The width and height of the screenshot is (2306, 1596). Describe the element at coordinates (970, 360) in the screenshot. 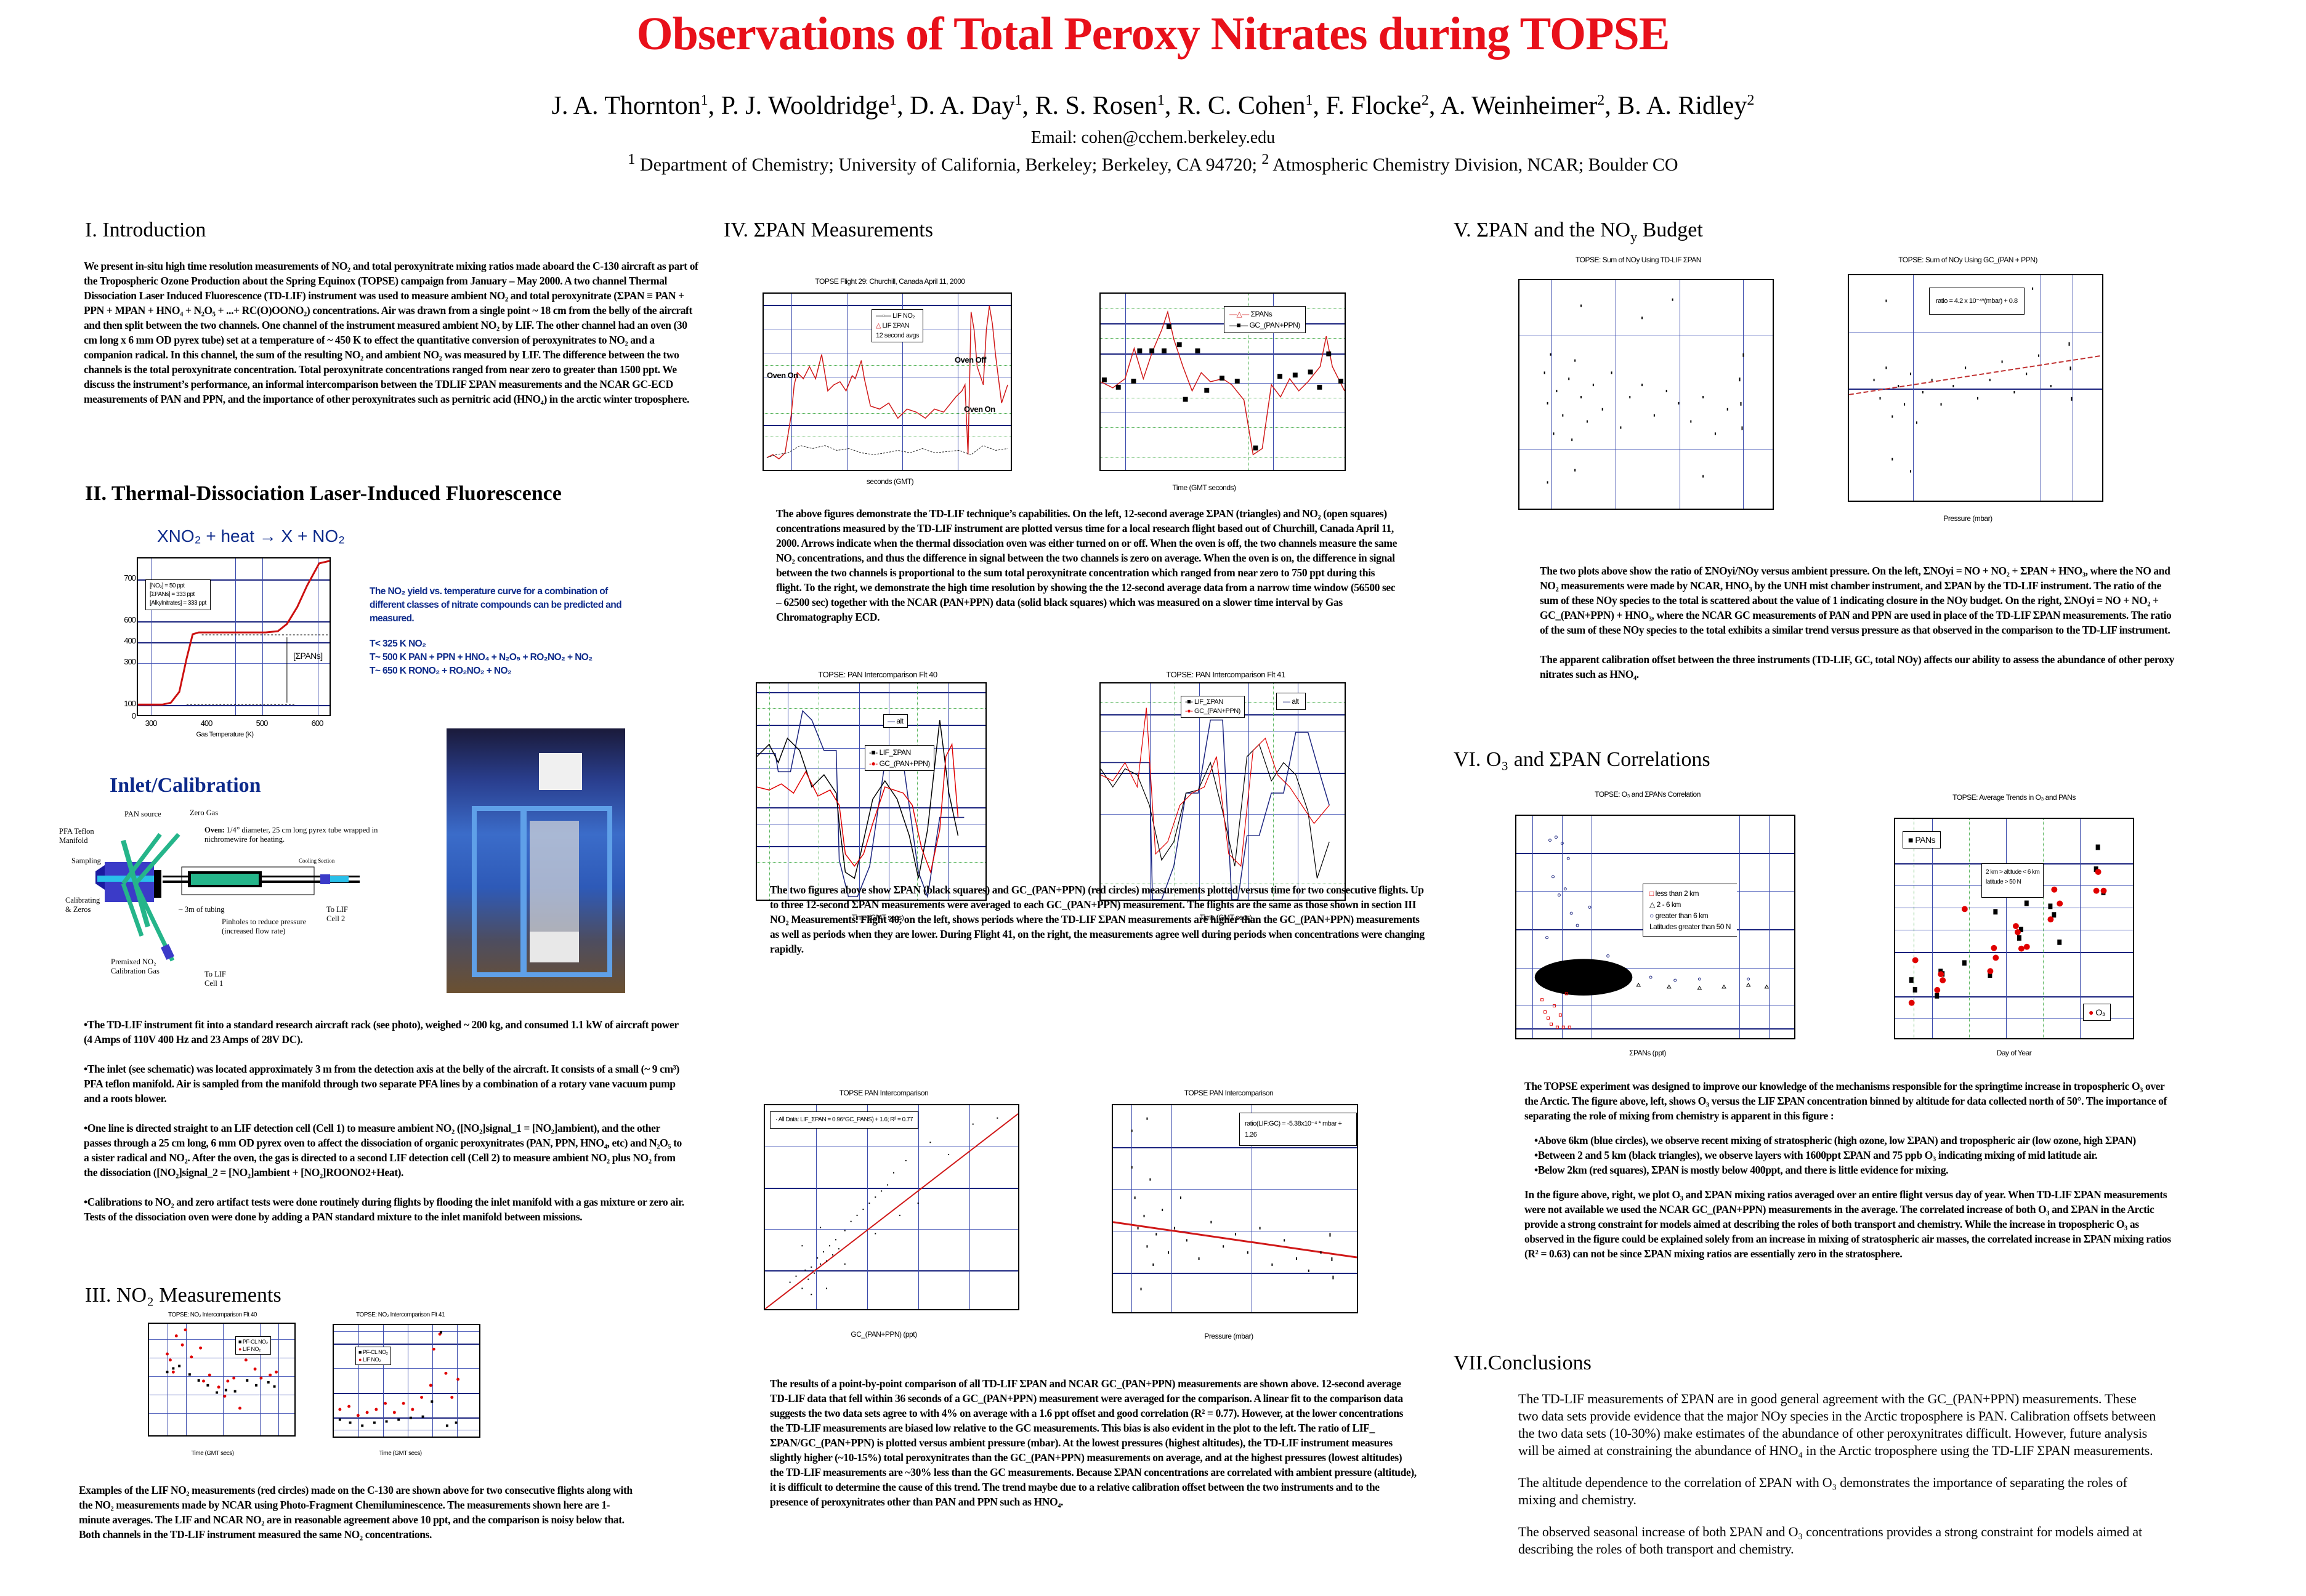

I see `oven-off-label: Oven Off` at that location.